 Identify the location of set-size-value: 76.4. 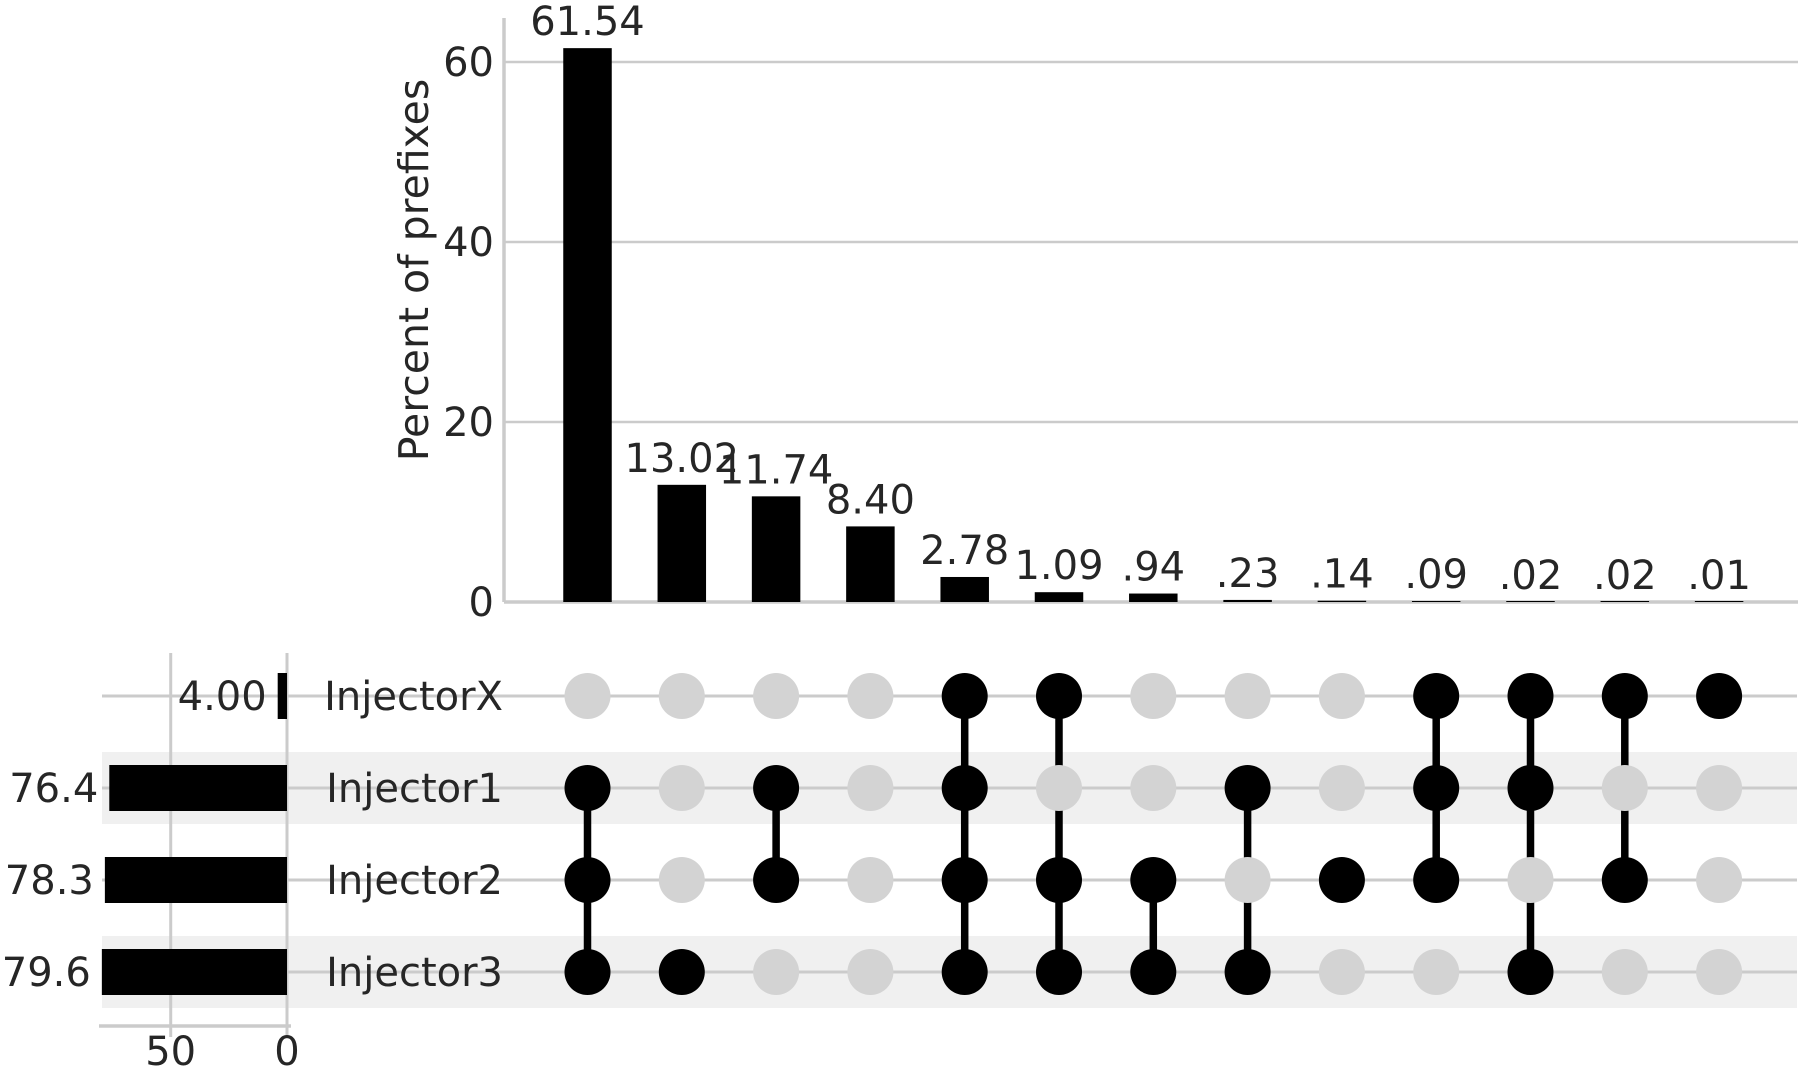
(53, 789).